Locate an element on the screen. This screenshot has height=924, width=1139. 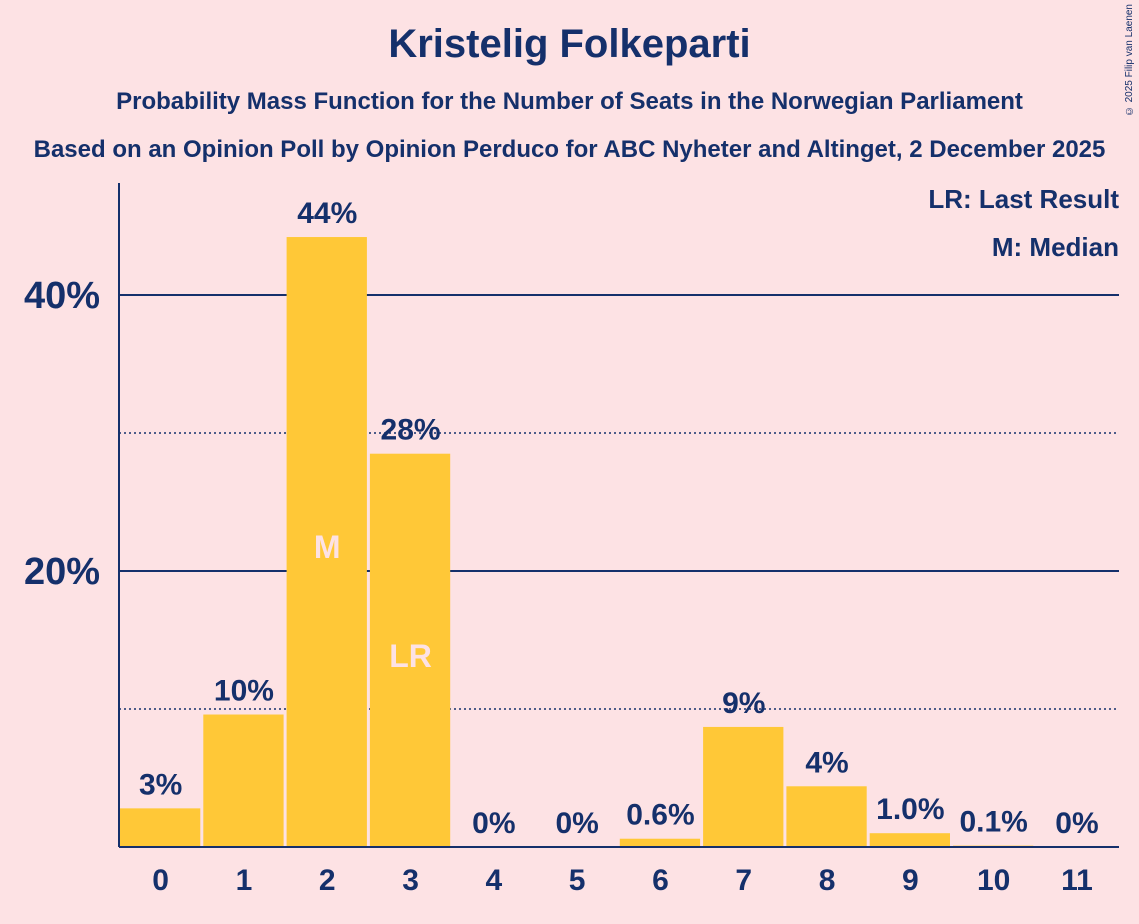
bar-value-label-0: 3% is located at coordinates (160, 784).